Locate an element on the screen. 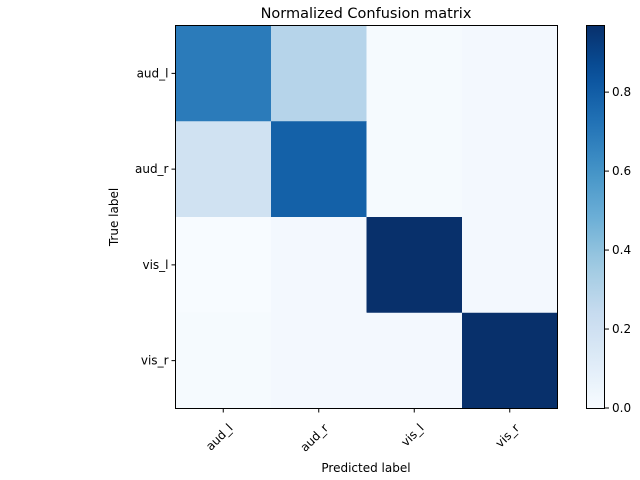 The width and height of the screenshot is (640, 480). chart-title: Normalized Confusion matrix is located at coordinates (366, 14).